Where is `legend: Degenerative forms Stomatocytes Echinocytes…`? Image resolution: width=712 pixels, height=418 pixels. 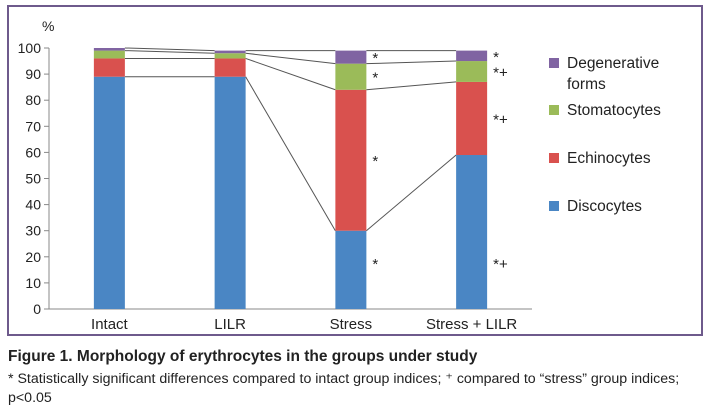
legend: Degenerative forms Stomatocytes Echinocytes… is located at coordinates (605, 135).